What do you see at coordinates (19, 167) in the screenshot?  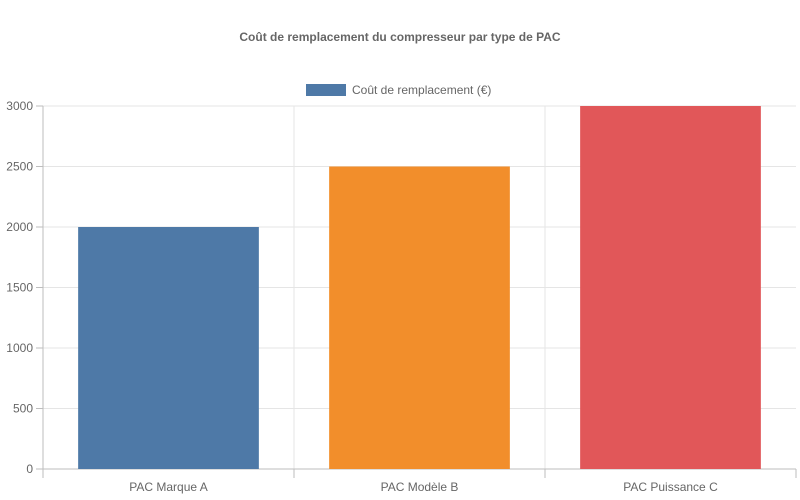 I see `y-tick-label: 2500` at bounding box center [19, 167].